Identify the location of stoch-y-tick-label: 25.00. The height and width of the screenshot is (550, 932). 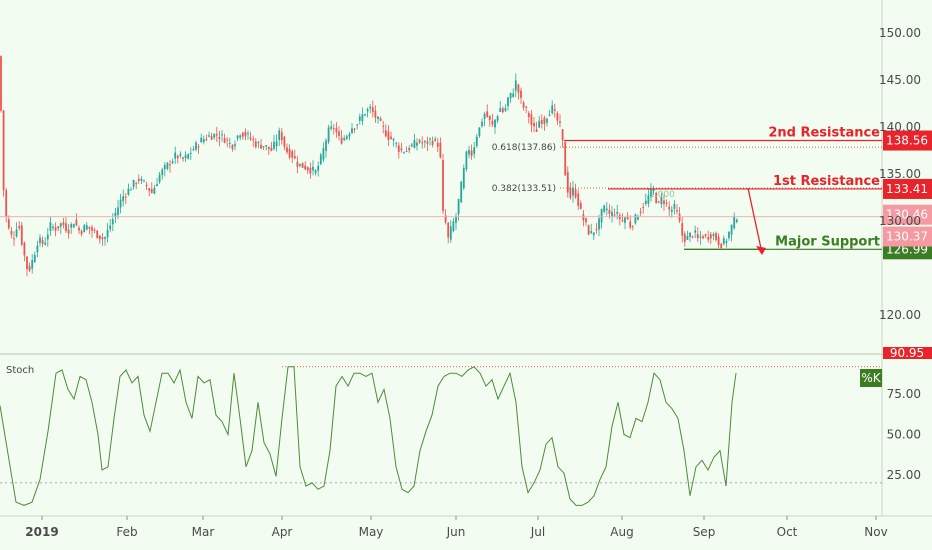
(904, 475).